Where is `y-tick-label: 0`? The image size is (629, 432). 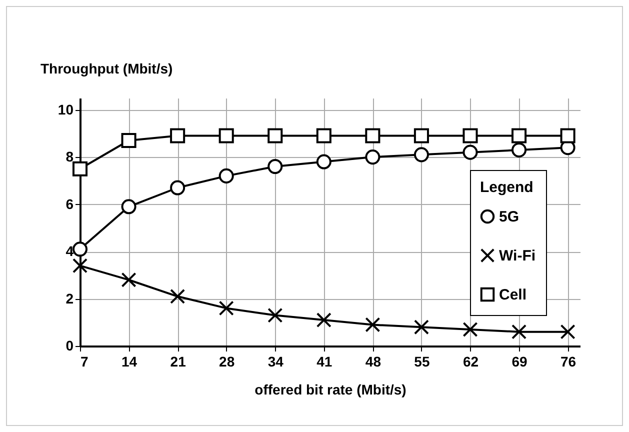
y-tick-label: 0 is located at coordinates (70, 346).